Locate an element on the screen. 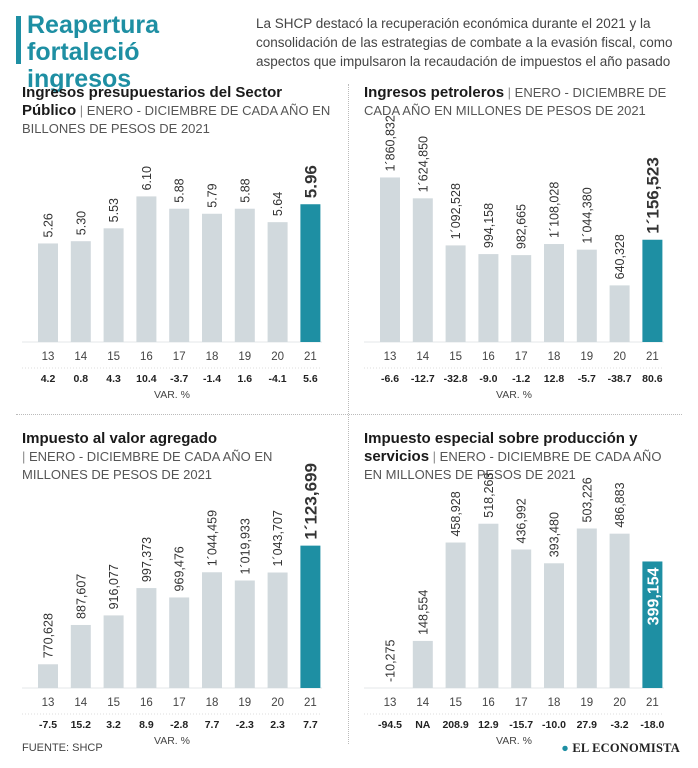 This screenshot has height=768, width=698. data-label: 969,476 is located at coordinates (180, 568).